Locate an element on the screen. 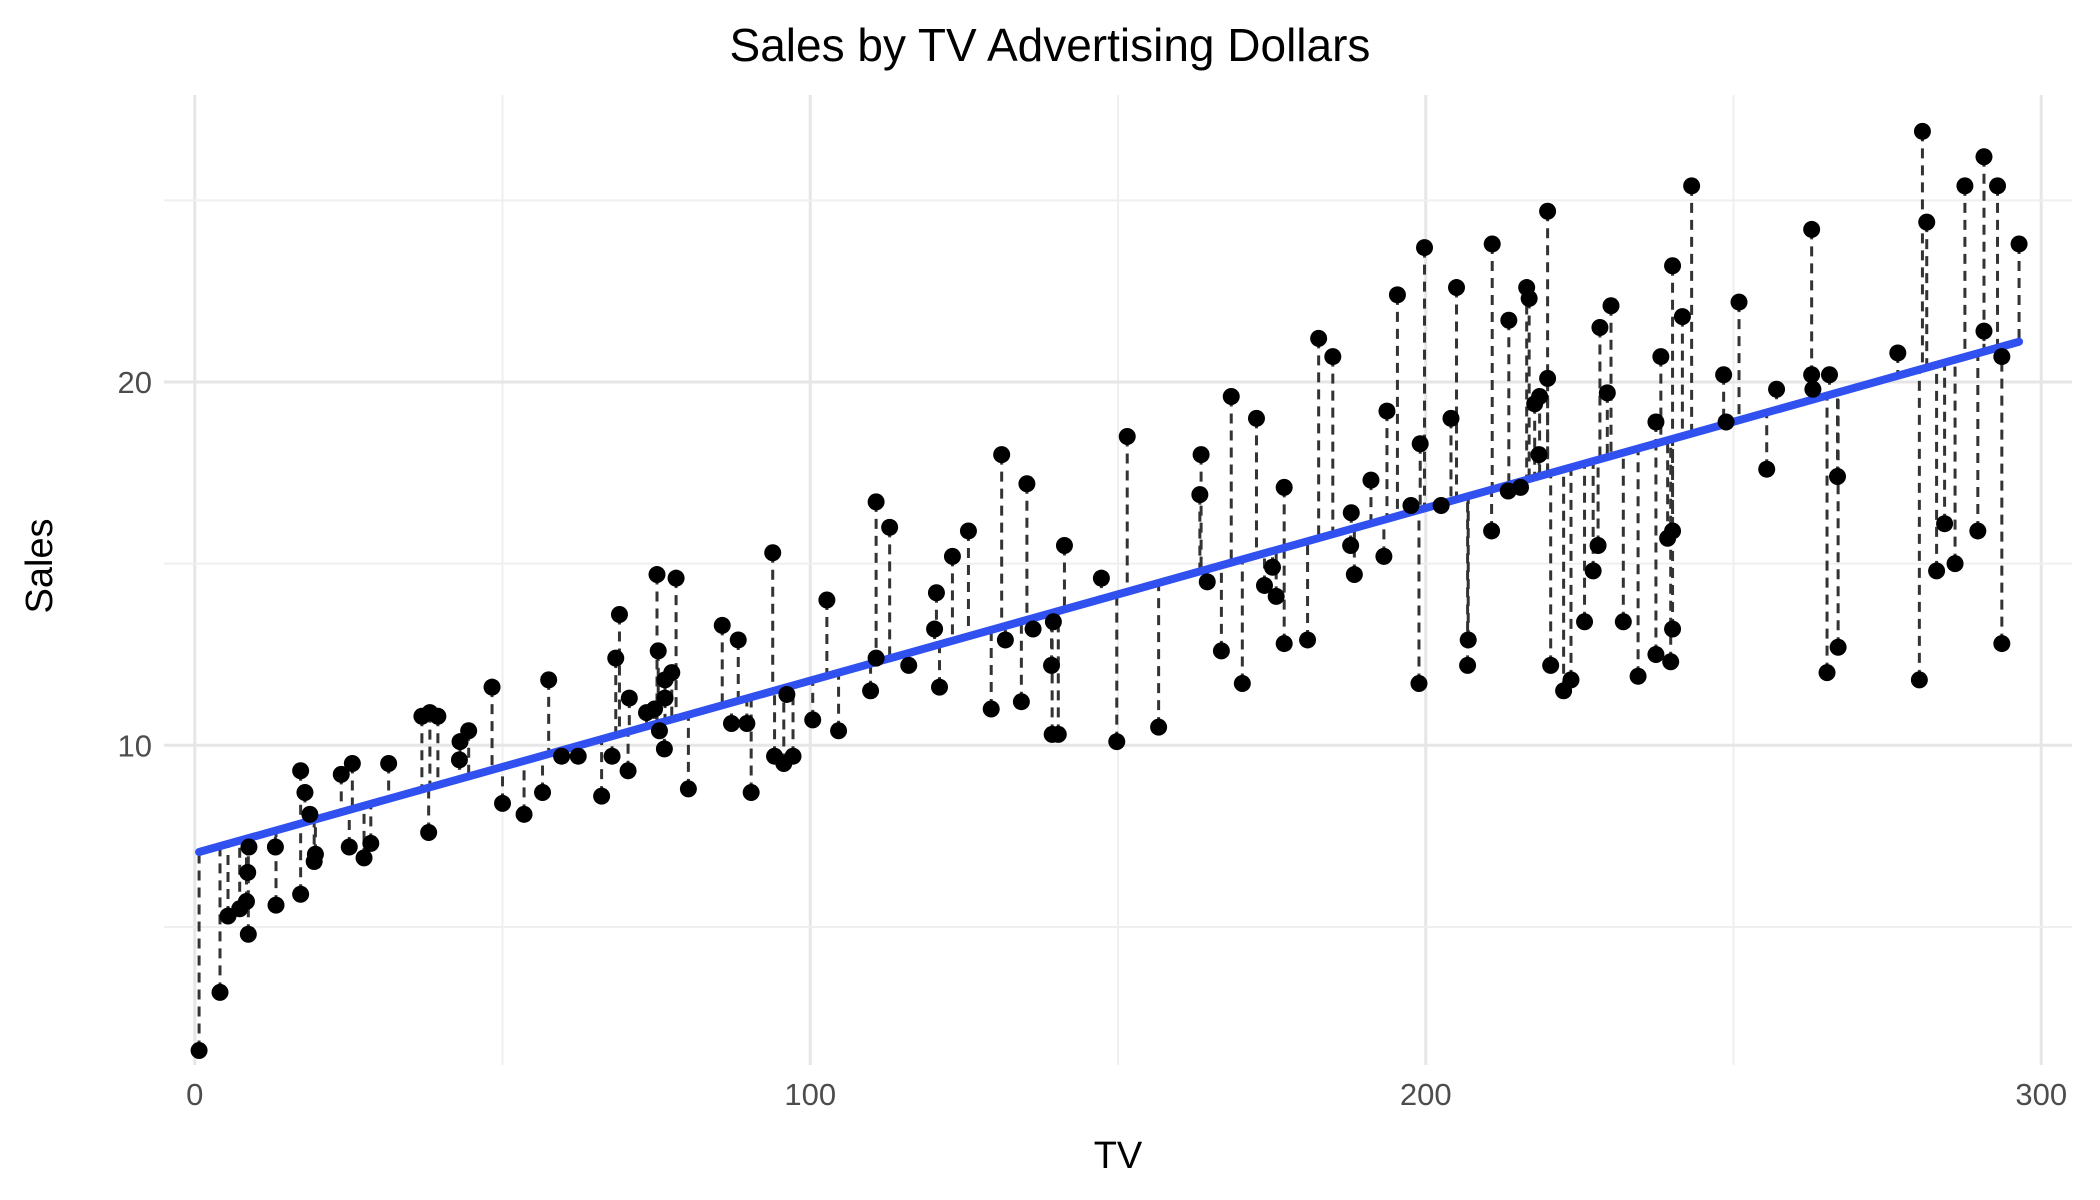 The width and height of the screenshot is (2100, 1200). x-tick-label: 200 is located at coordinates (1426, 1094).